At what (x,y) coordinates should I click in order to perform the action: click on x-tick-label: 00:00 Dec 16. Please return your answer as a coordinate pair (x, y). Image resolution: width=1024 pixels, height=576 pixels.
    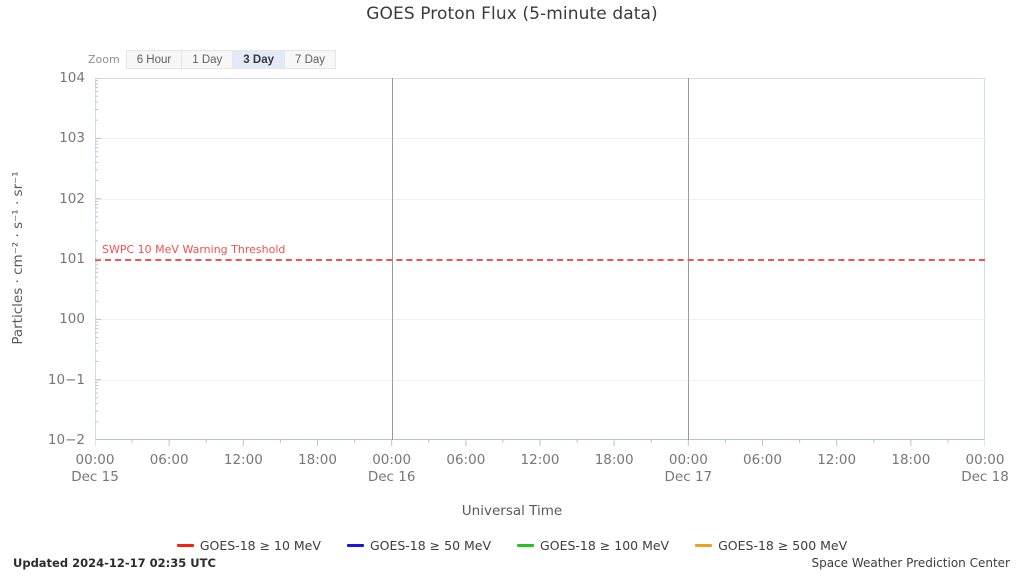
    Looking at the image, I should click on (391, 468).